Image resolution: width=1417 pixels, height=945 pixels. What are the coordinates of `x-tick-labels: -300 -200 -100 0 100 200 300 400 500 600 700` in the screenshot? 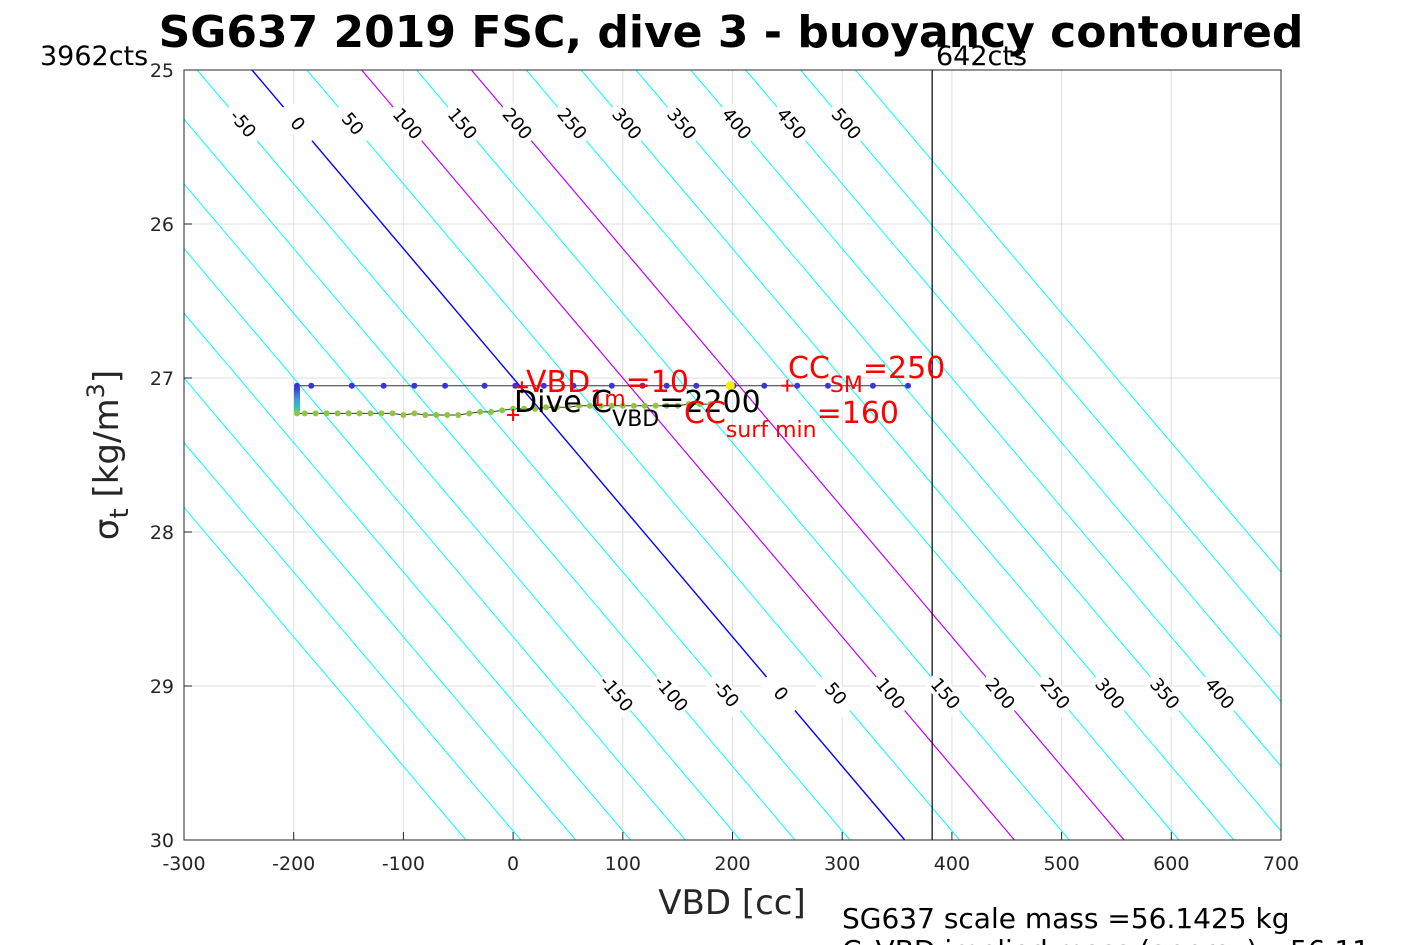 It's located at (730, 853).